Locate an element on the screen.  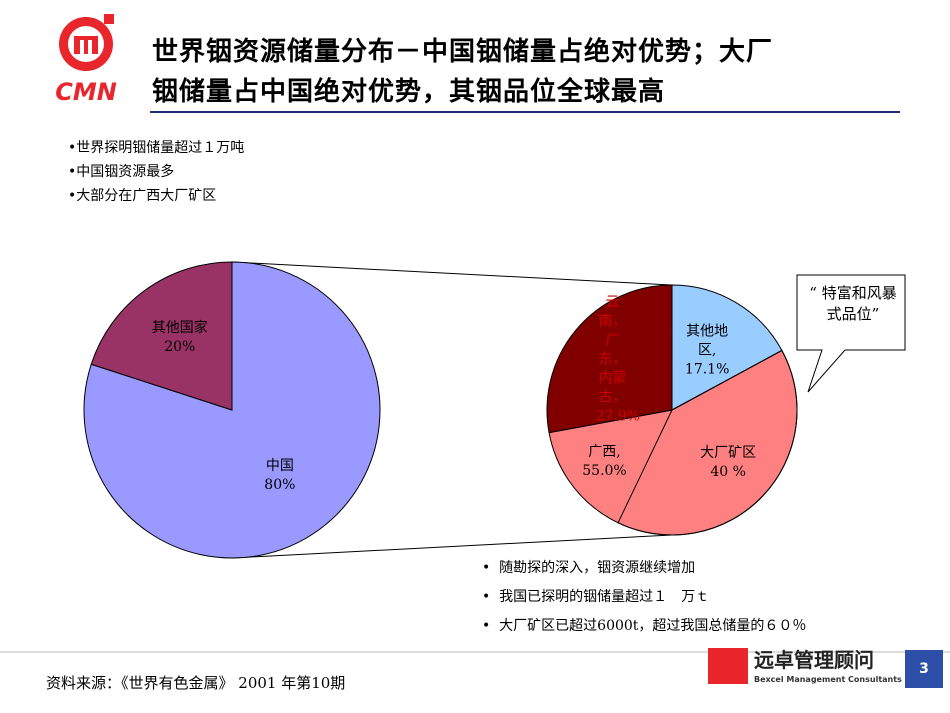
slice-label: 其他国家 20% is located at coordinates (180, 338).